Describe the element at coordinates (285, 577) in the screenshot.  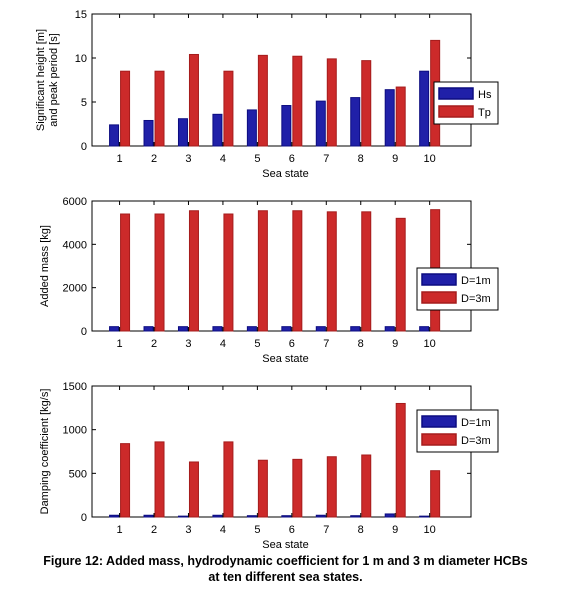
I see `caption-line-2: at ten different sea states.` at that location.